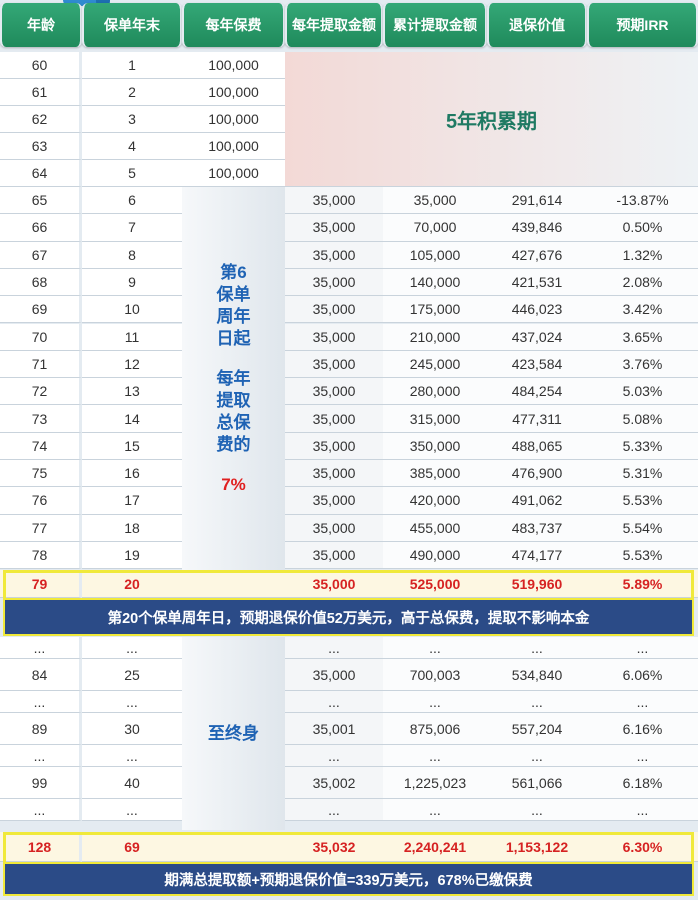 This screenshot has height=900, width=698. What do you see at coordinates (435, 675) in the screenshot?
I see `cumulative-cell: 700,003` at bounding box center [435, 675].